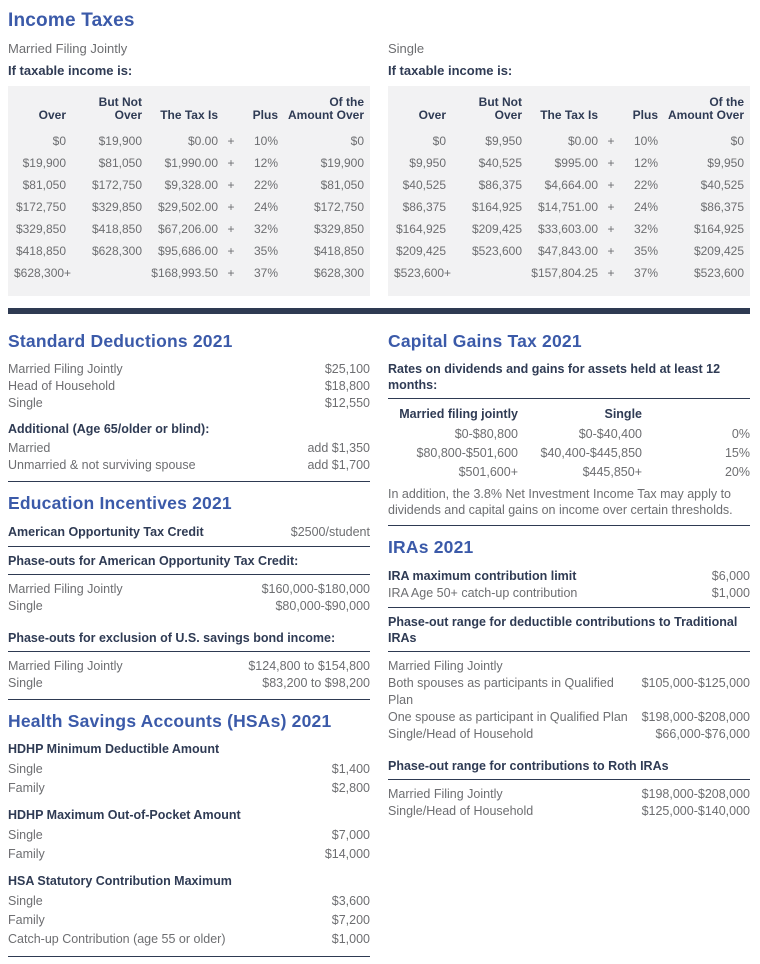 The image size is (760, 964). What do you see at coordinates (189, 403) in the screenshot?
I see `deduction-row: Single $12,550` at bounding box center [189, 403].